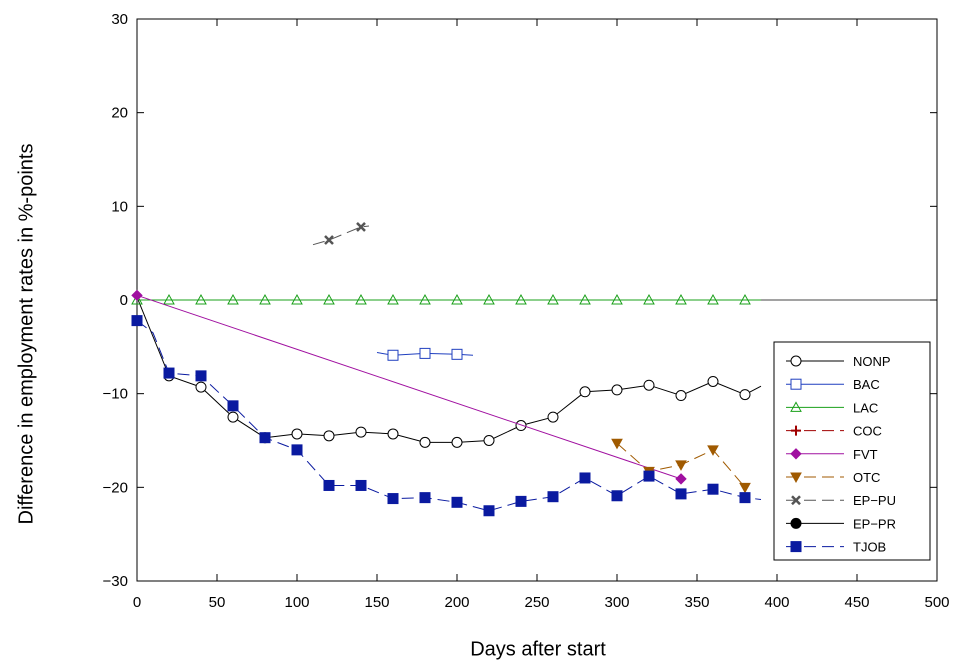 Image resolution: width=962 pixels, height=668 pixels. Describe the element at coordinates (841, 500) in the screenshot. I see `legend-item: EP−PU` at that location.